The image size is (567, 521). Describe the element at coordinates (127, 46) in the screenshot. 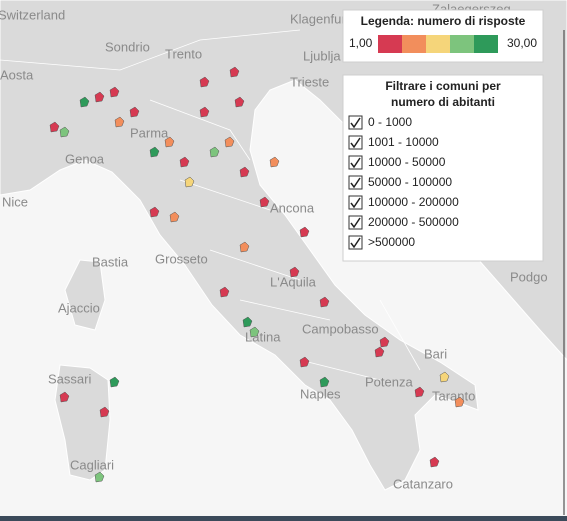

I see `place-label: Sondrio` at that location.